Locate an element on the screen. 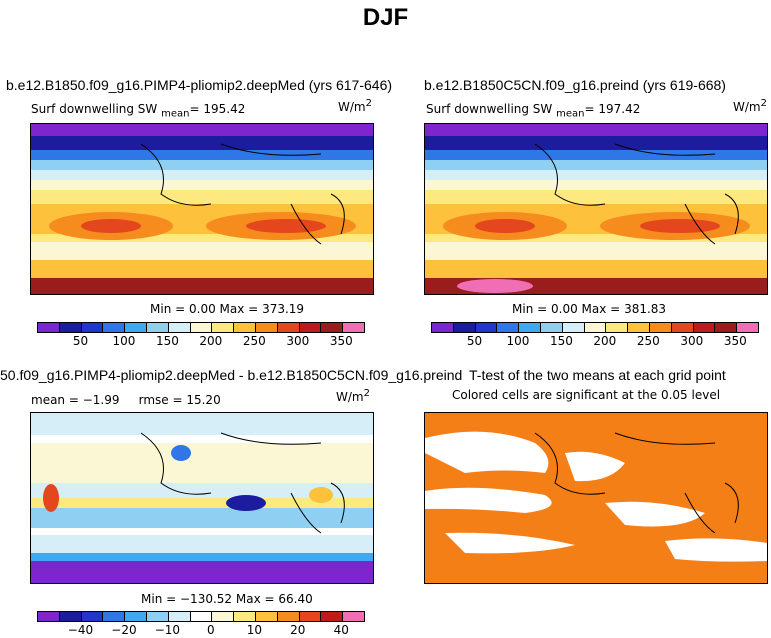  panel3-stats: mean = −1.99 rmse = 15.20 is located at coordinates (126, 400).